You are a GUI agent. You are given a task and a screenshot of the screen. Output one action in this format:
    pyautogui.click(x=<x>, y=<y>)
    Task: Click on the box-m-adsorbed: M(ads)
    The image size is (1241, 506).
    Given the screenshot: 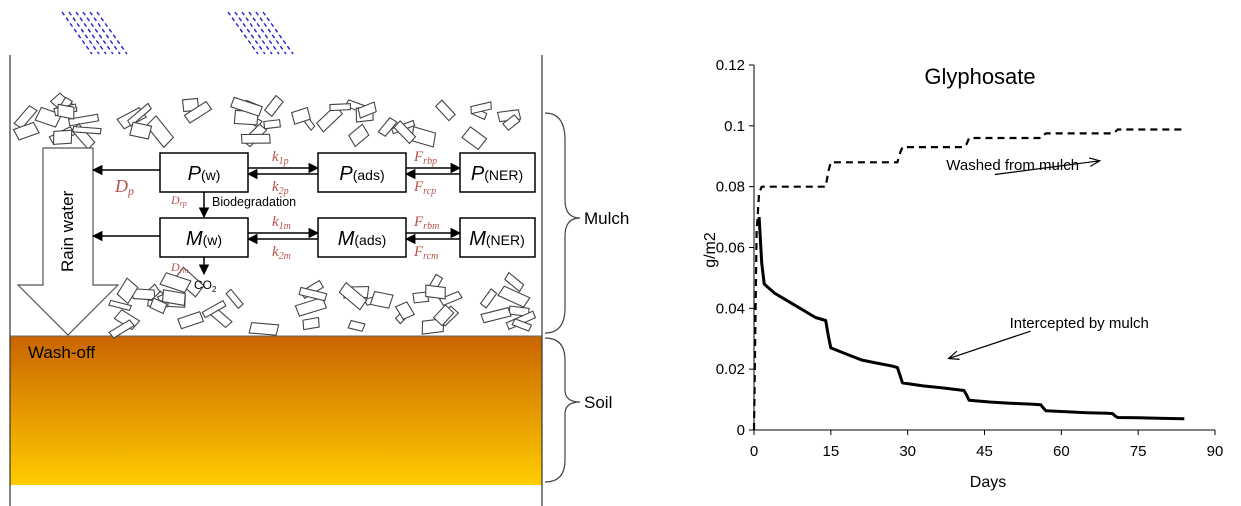 What is the action you would take?
    pyautogui.click(x=362, y=237)
    